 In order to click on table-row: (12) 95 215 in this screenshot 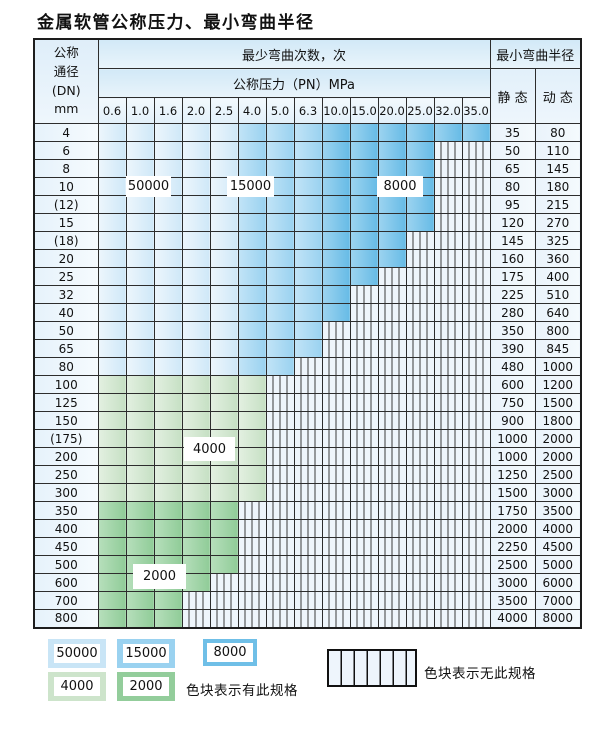, I will do `click(307, 204)`.